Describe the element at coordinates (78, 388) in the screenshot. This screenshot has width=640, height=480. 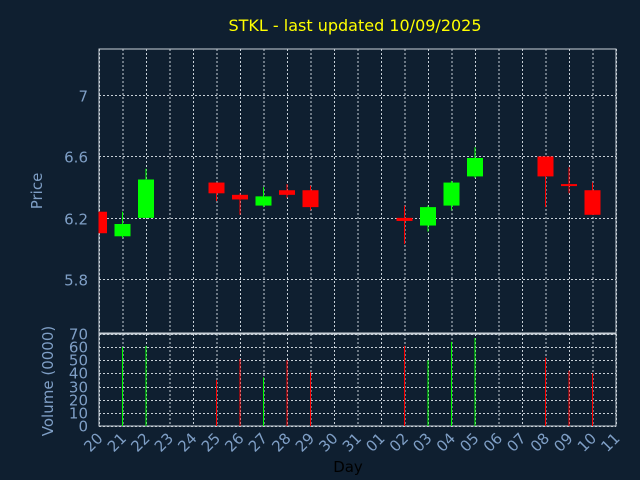
I see `volume-tick-label: 30` at that location.